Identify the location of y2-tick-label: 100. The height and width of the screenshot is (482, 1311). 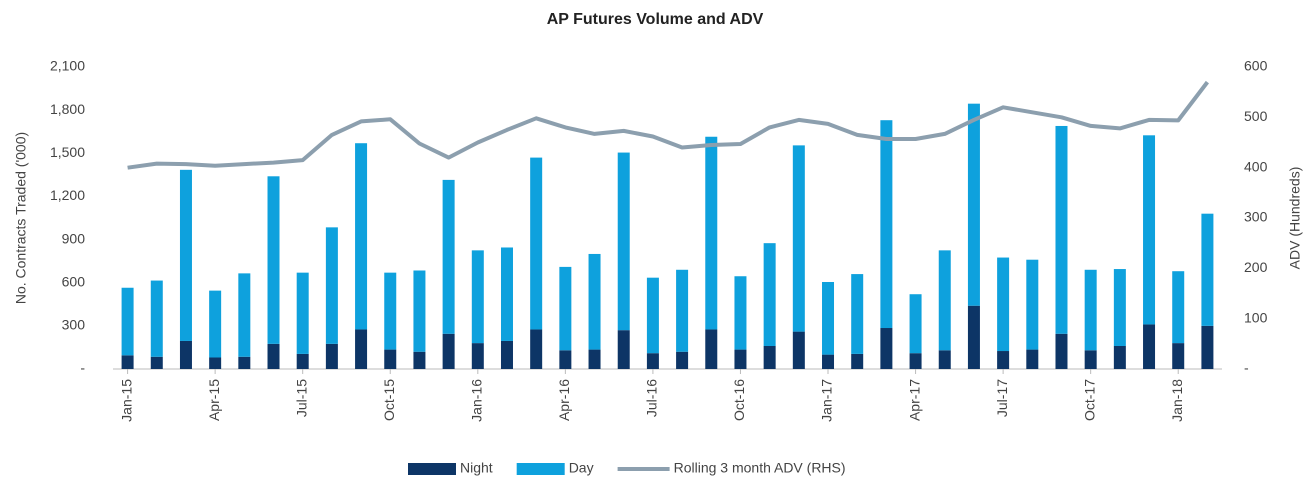
(1256, 317).